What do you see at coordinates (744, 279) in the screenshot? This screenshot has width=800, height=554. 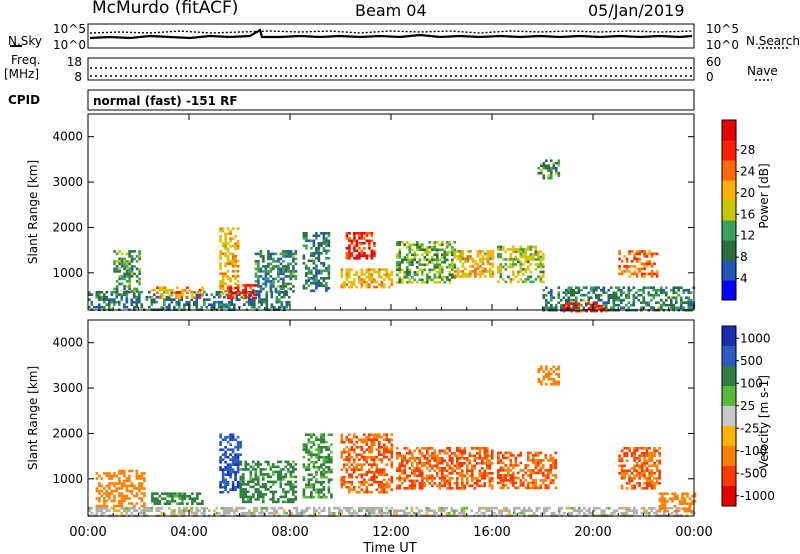 I see `colorbar-tick-label: 4` at bounding box center [744, 279].